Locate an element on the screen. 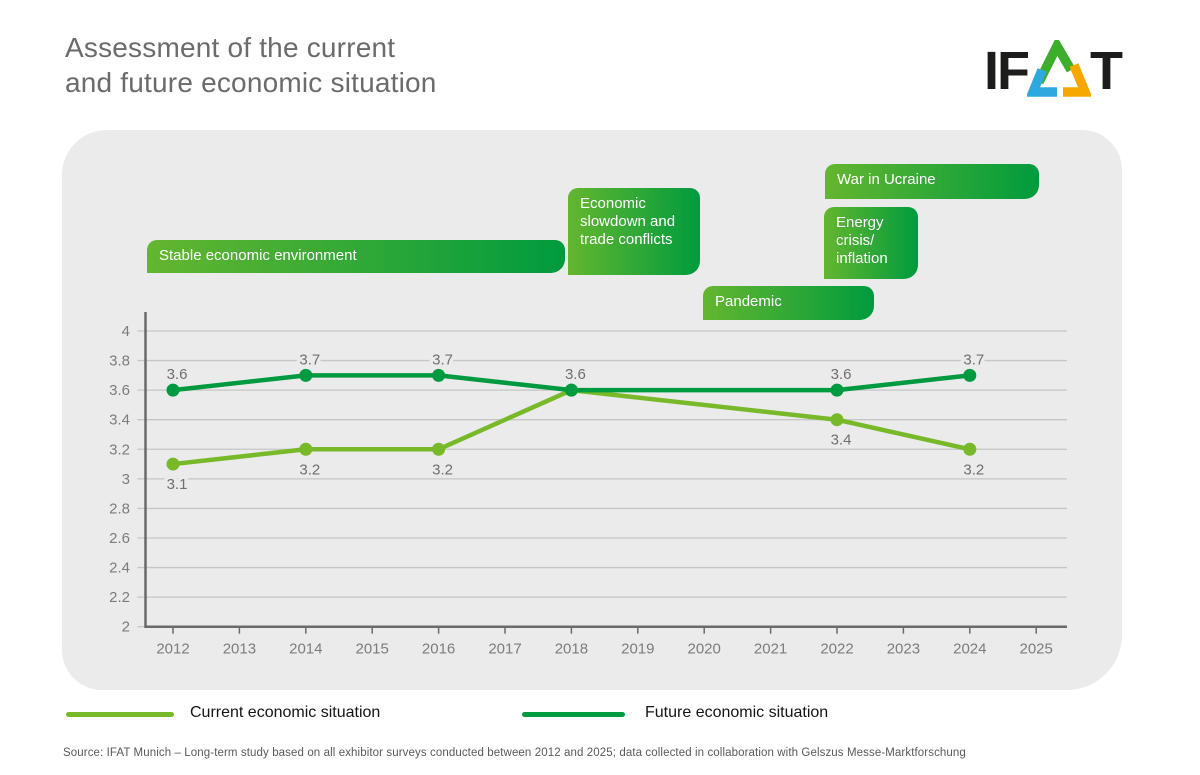  svg-text: 2017 is located at coordinates (504, 649).